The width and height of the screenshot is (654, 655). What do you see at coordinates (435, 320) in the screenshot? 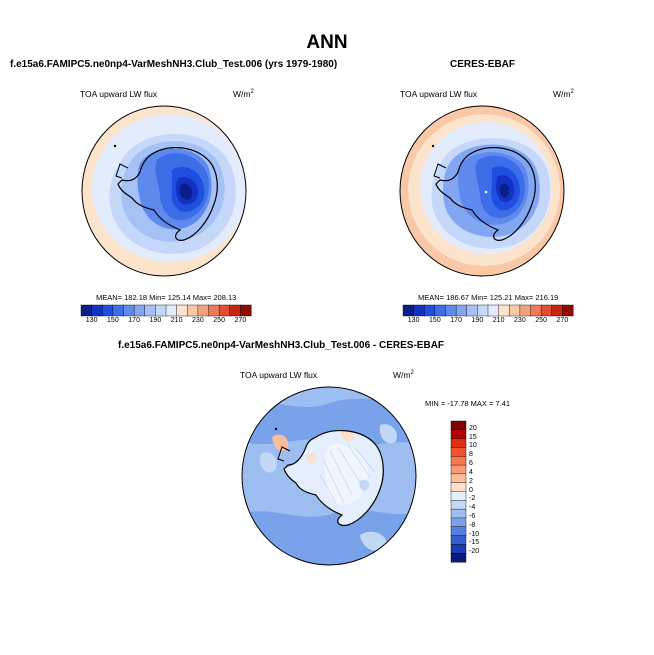
I see `panel2-colorbar-tick-label: 150` at bounding box center [435, 320].